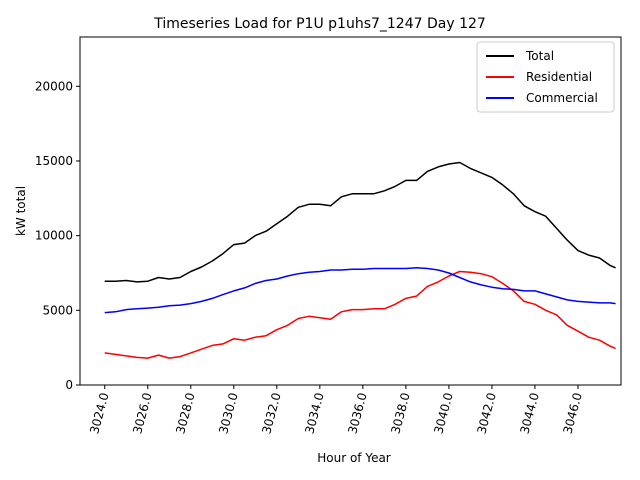  I want to click on x-tick-label: 3044.0, so click(529, 413).